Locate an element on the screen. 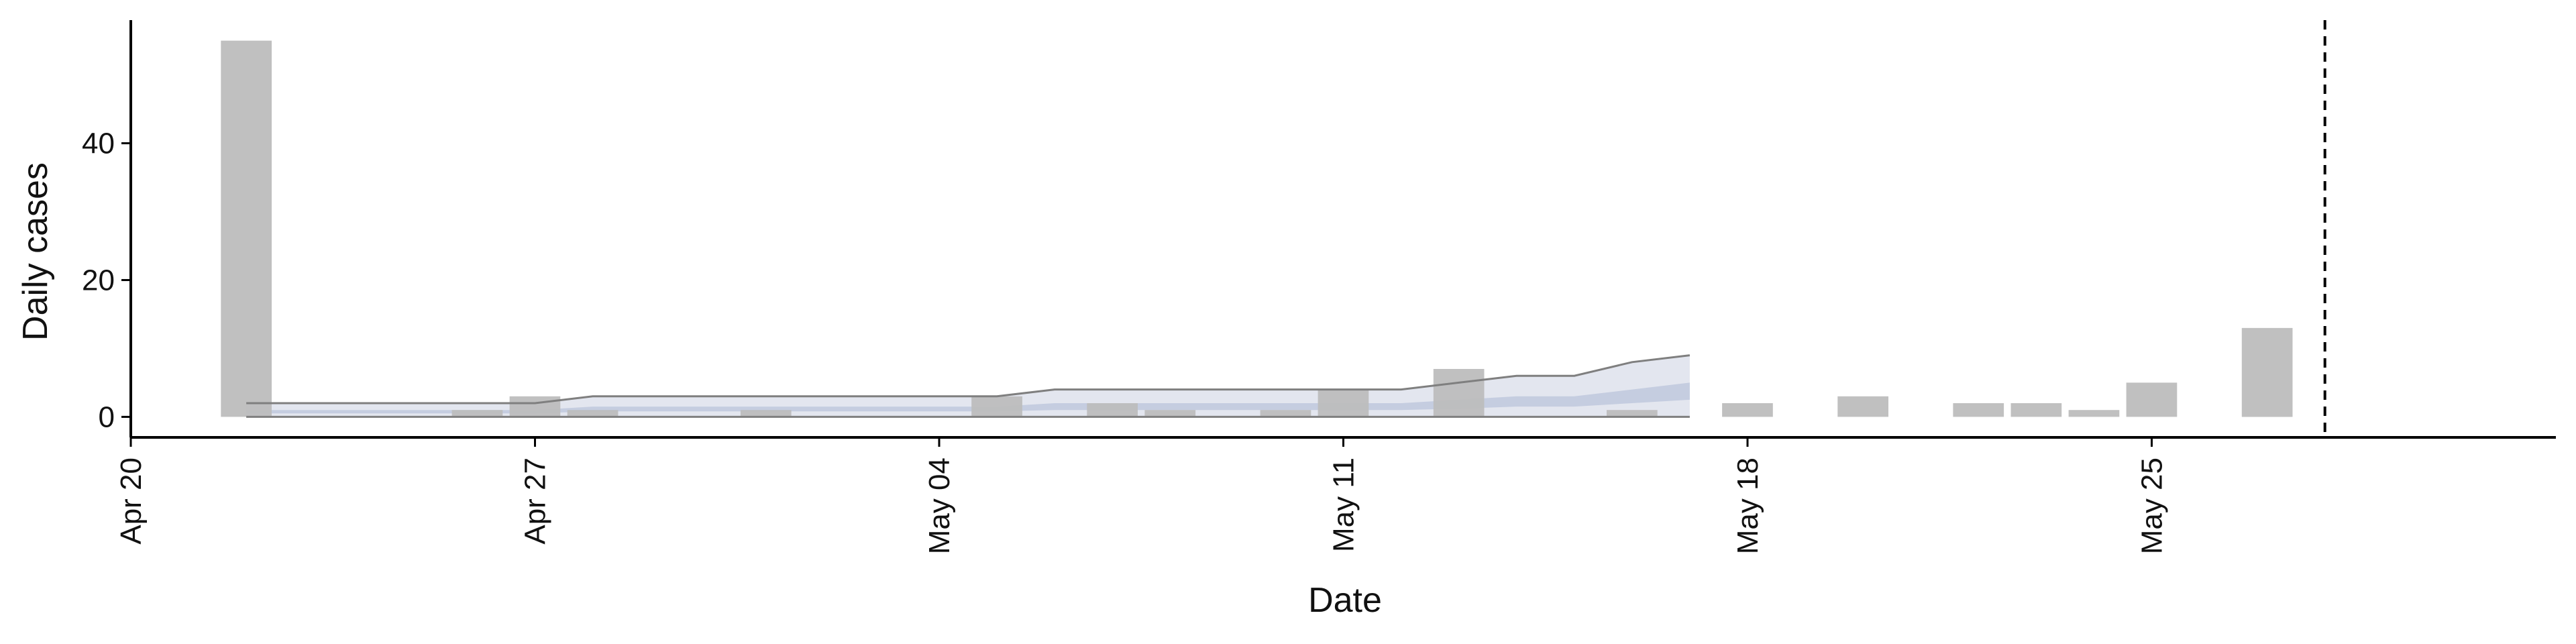 The image size is (2576, 644). y-tick-label: 20 is located at coordinates (98, 280).